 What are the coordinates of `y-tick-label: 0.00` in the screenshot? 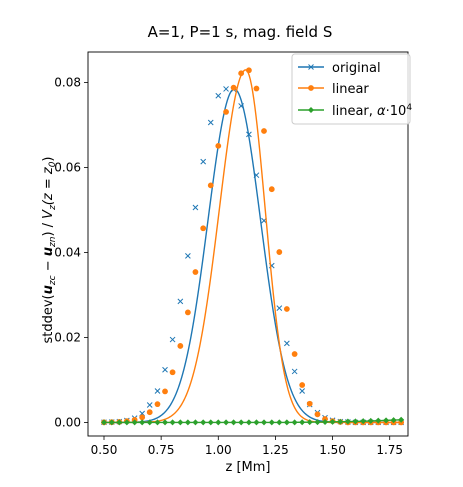 It's located at (67, 422).